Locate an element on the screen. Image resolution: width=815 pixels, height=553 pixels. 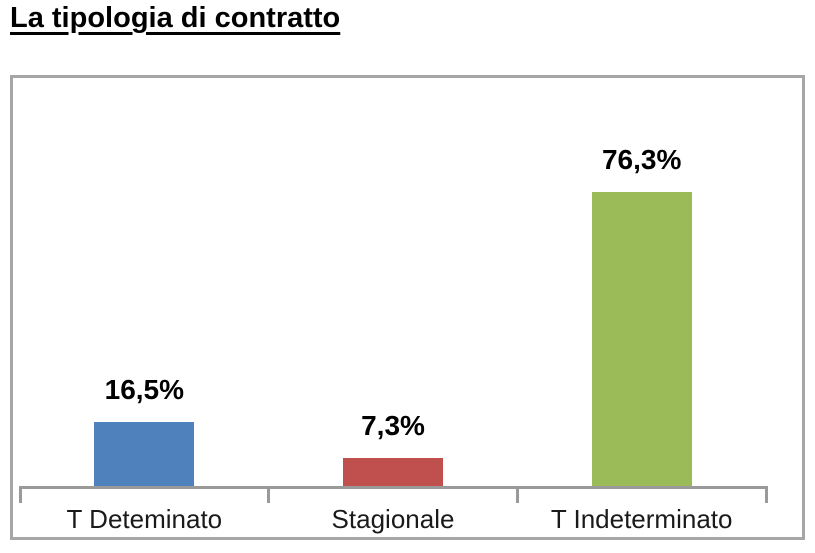
value-label: 7,3% is located at coordinates (393, 425).